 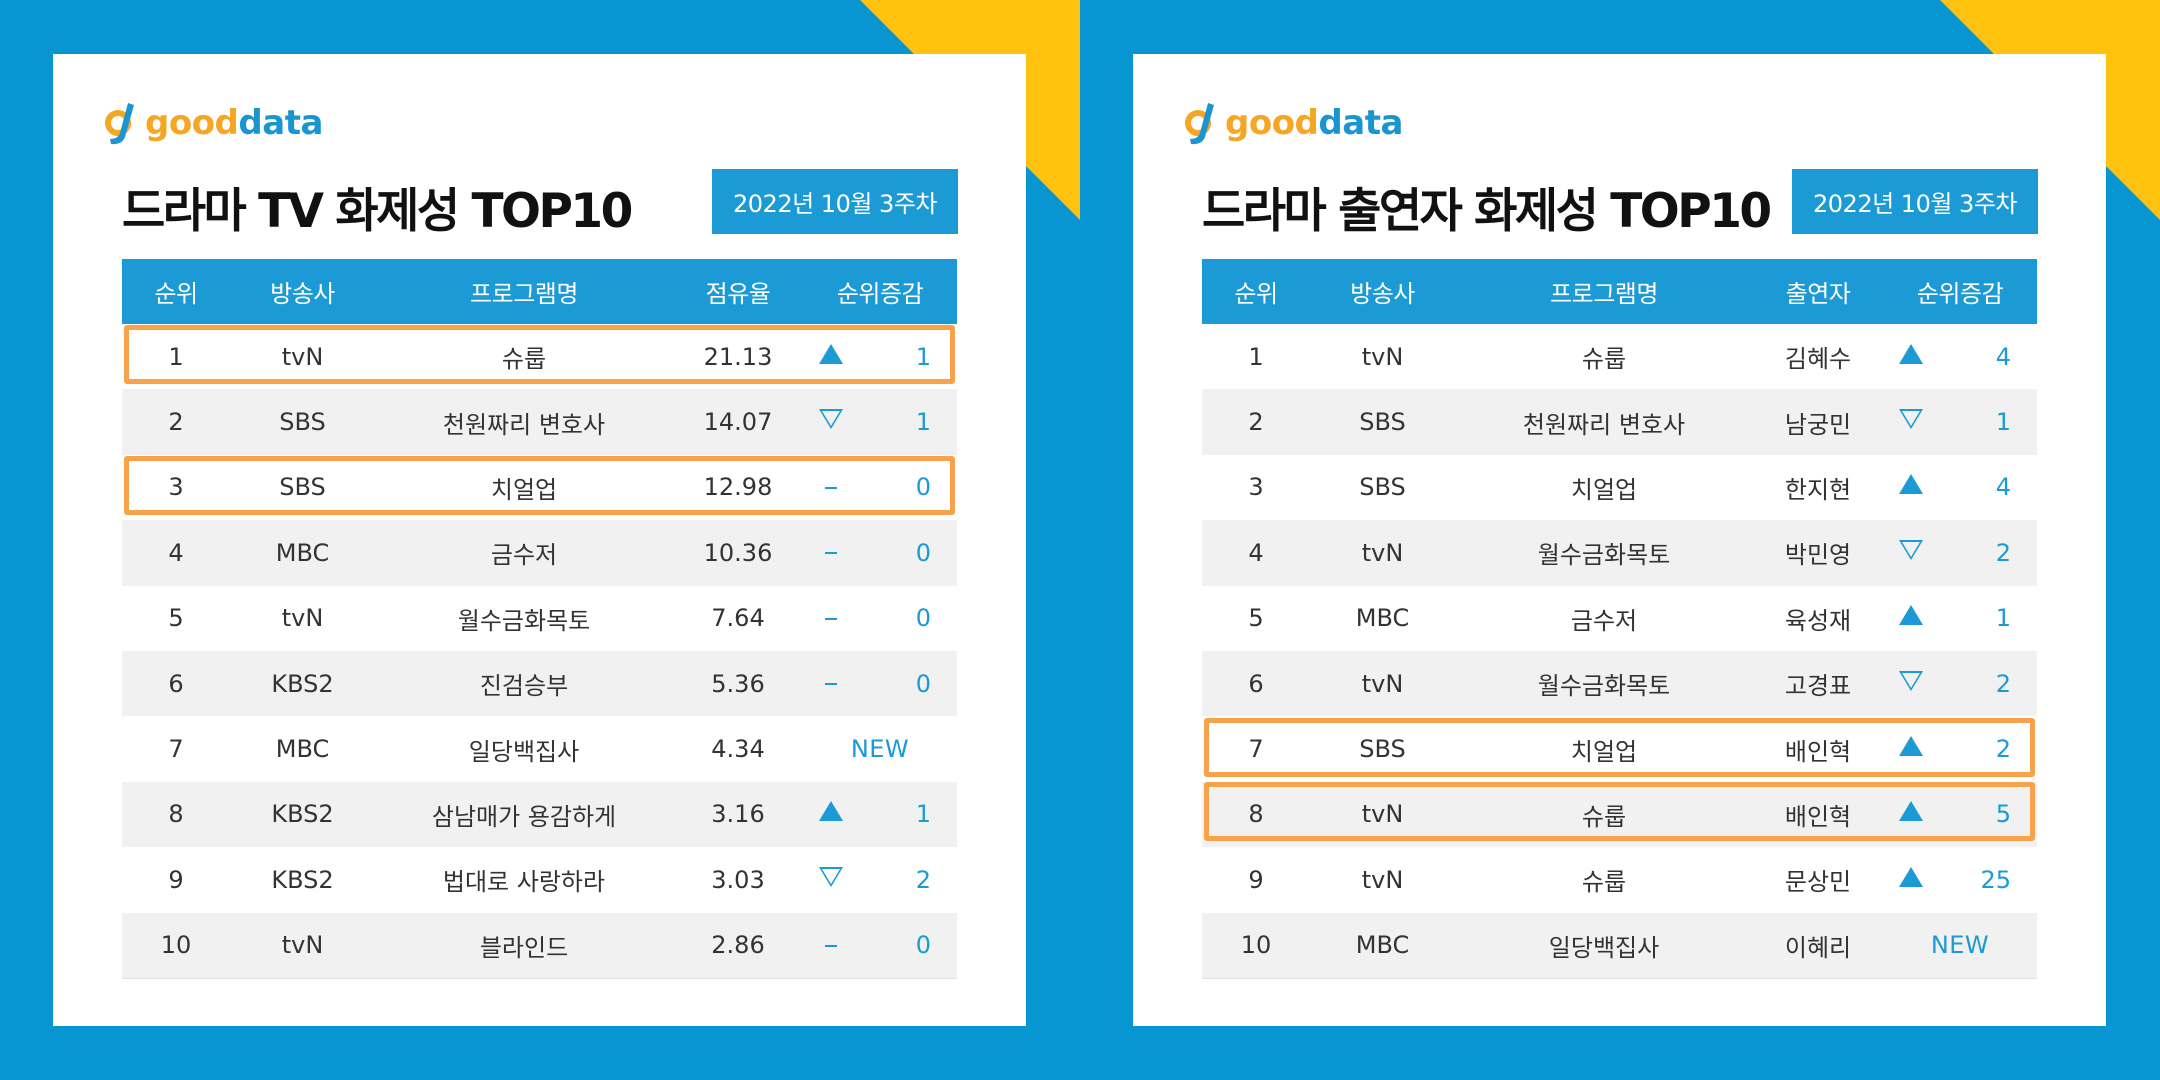 What do you see at coordinates (1960, 291) in the screenshot?
I see `header-rank-change: 순위증감` at bounding box center [1960, 291].